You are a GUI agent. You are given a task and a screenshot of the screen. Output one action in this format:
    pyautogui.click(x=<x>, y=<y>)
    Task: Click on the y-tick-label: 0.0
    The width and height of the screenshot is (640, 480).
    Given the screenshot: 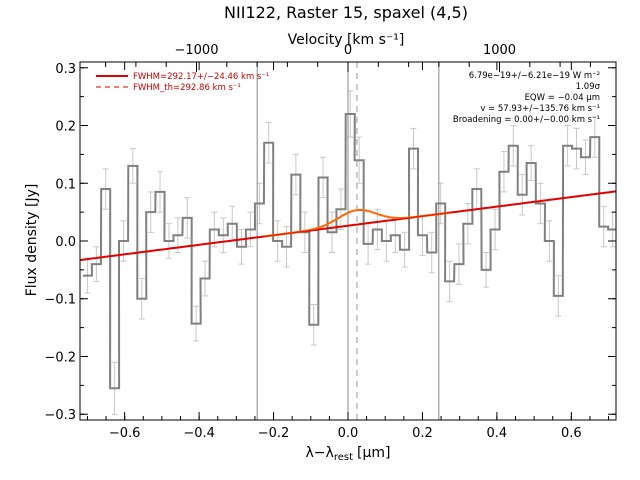 What is the action you would take?
    pyautogui.click(x=65, y=242)
    